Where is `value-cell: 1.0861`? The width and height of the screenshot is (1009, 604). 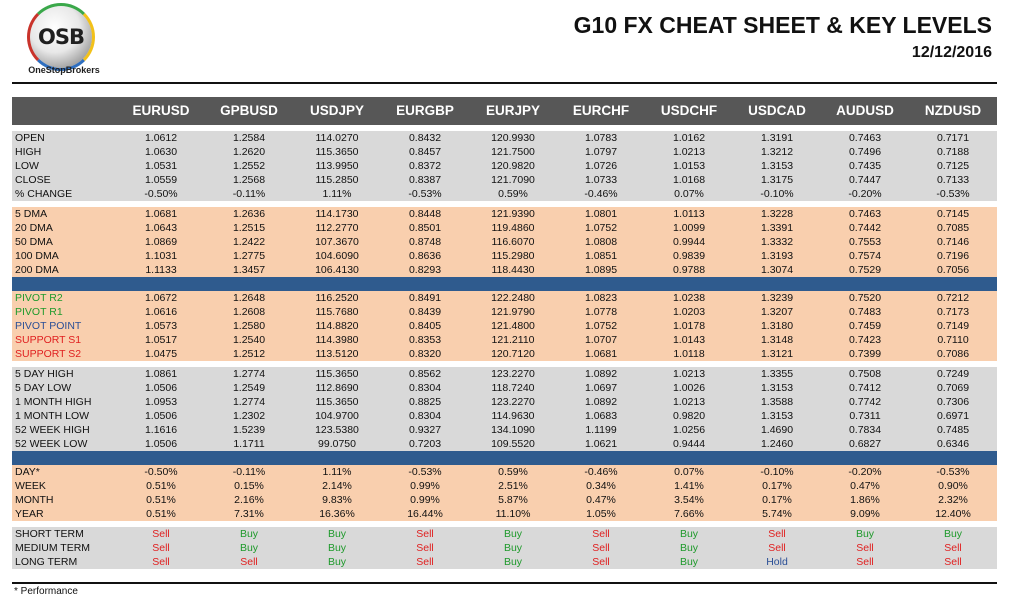 value-cell: 1.0861 is located at coordinates (161, 374).